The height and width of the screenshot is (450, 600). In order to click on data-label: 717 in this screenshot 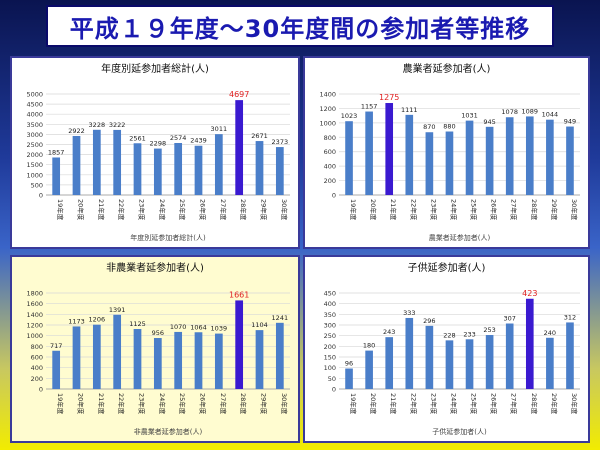, I will do `click(56, 346)`.